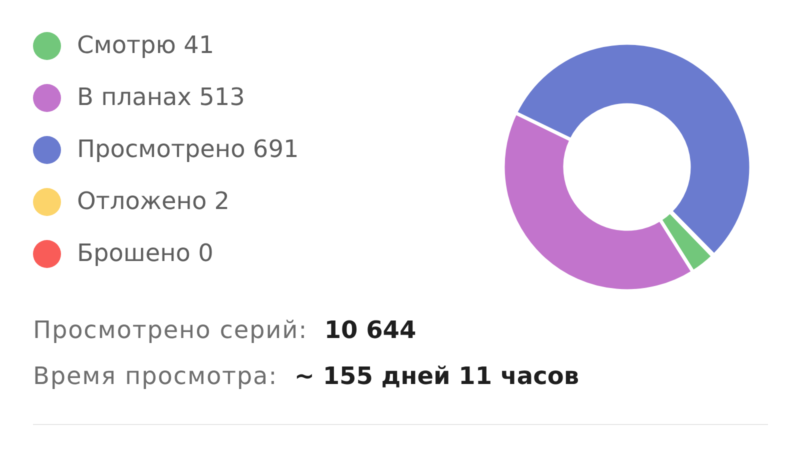  What do you see at coordinates (145, 253) in the screenshot?
I see `legend-label: Брошено 0` at bounding box center [145, 253].